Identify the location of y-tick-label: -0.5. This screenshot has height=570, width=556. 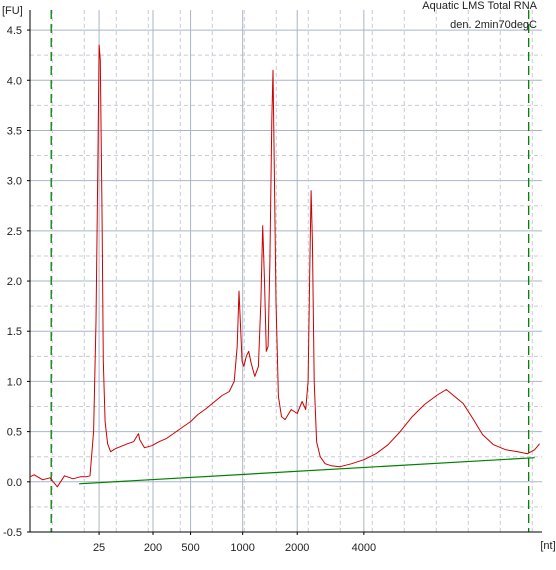
(12, 533).